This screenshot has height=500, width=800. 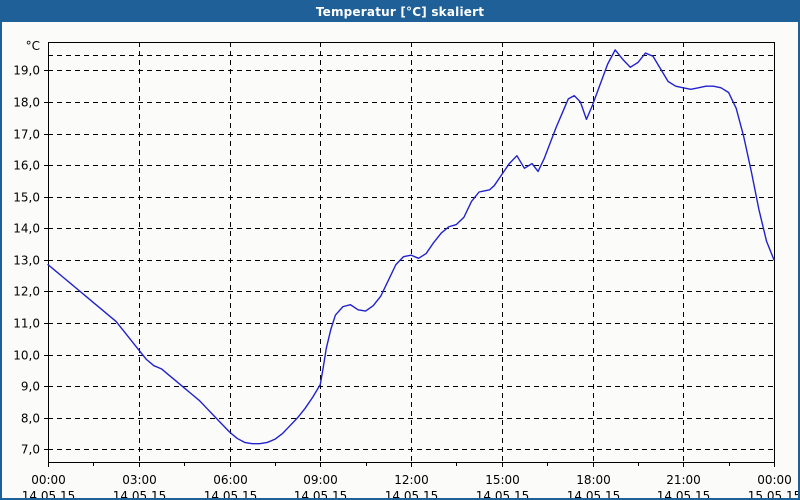 What do you see at coordinates (320, 480) in the screenshot?
I see `x-tick-time-label: 09:00` at bounding box center [320, 480].